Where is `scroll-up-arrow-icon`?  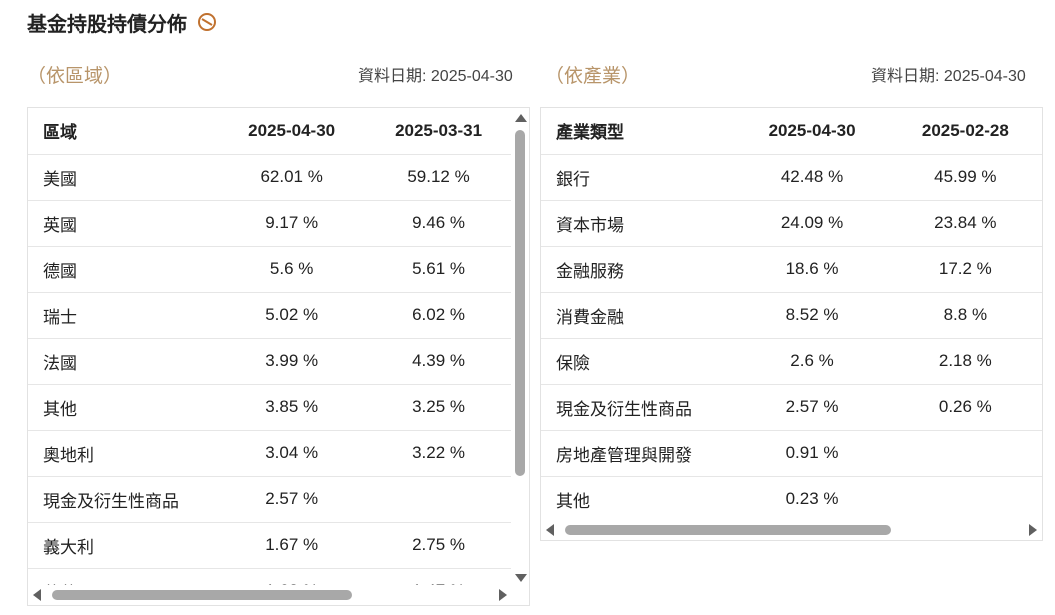 scroll-up-arrow-icon is located at coordinates (521, 118).